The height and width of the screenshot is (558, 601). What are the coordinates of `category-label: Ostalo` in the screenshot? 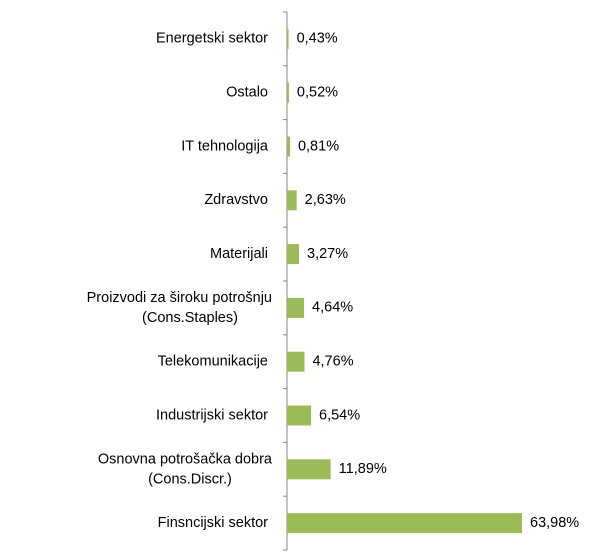 It's located at (247, 93).